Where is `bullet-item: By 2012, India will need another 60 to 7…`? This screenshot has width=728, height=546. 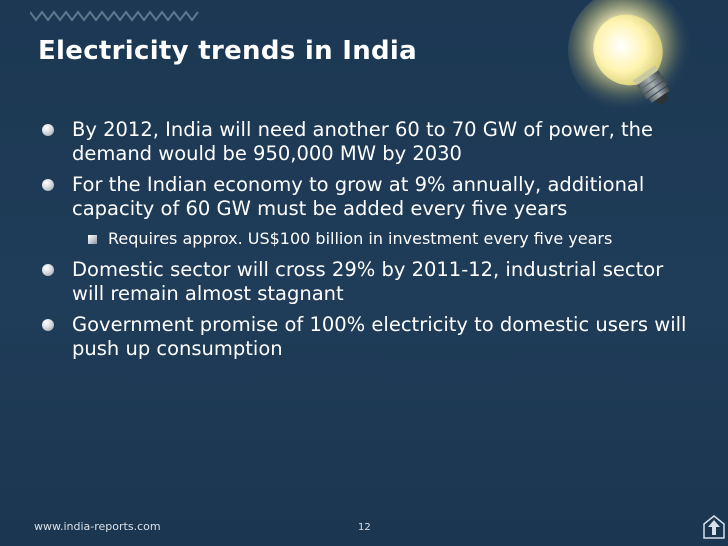
bullet-item: By 2012, India will need another 60 to 7… is located at coordinates (368, 142).